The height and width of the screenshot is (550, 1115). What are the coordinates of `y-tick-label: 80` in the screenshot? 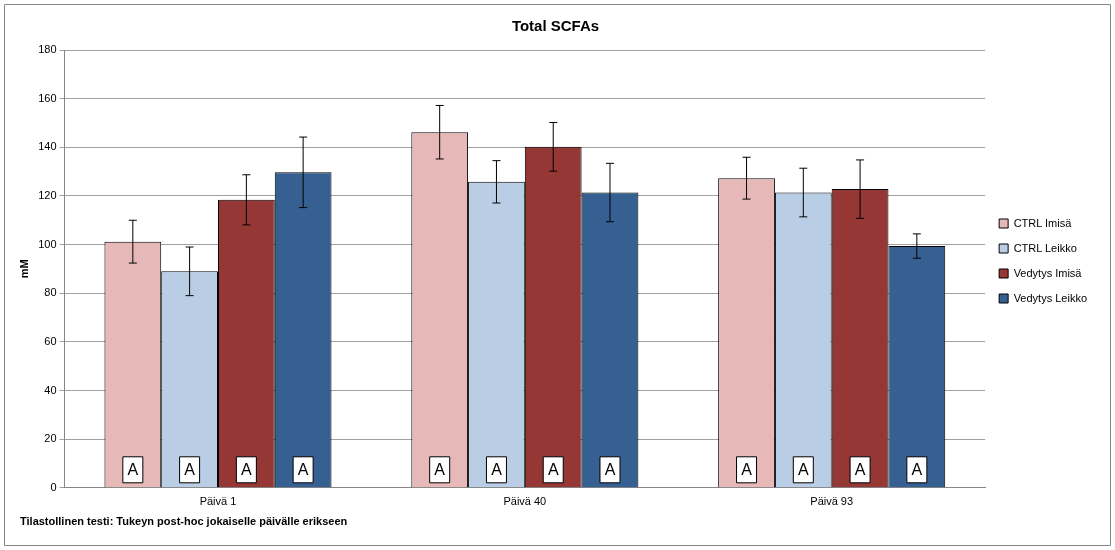 It's located at (50, 292).